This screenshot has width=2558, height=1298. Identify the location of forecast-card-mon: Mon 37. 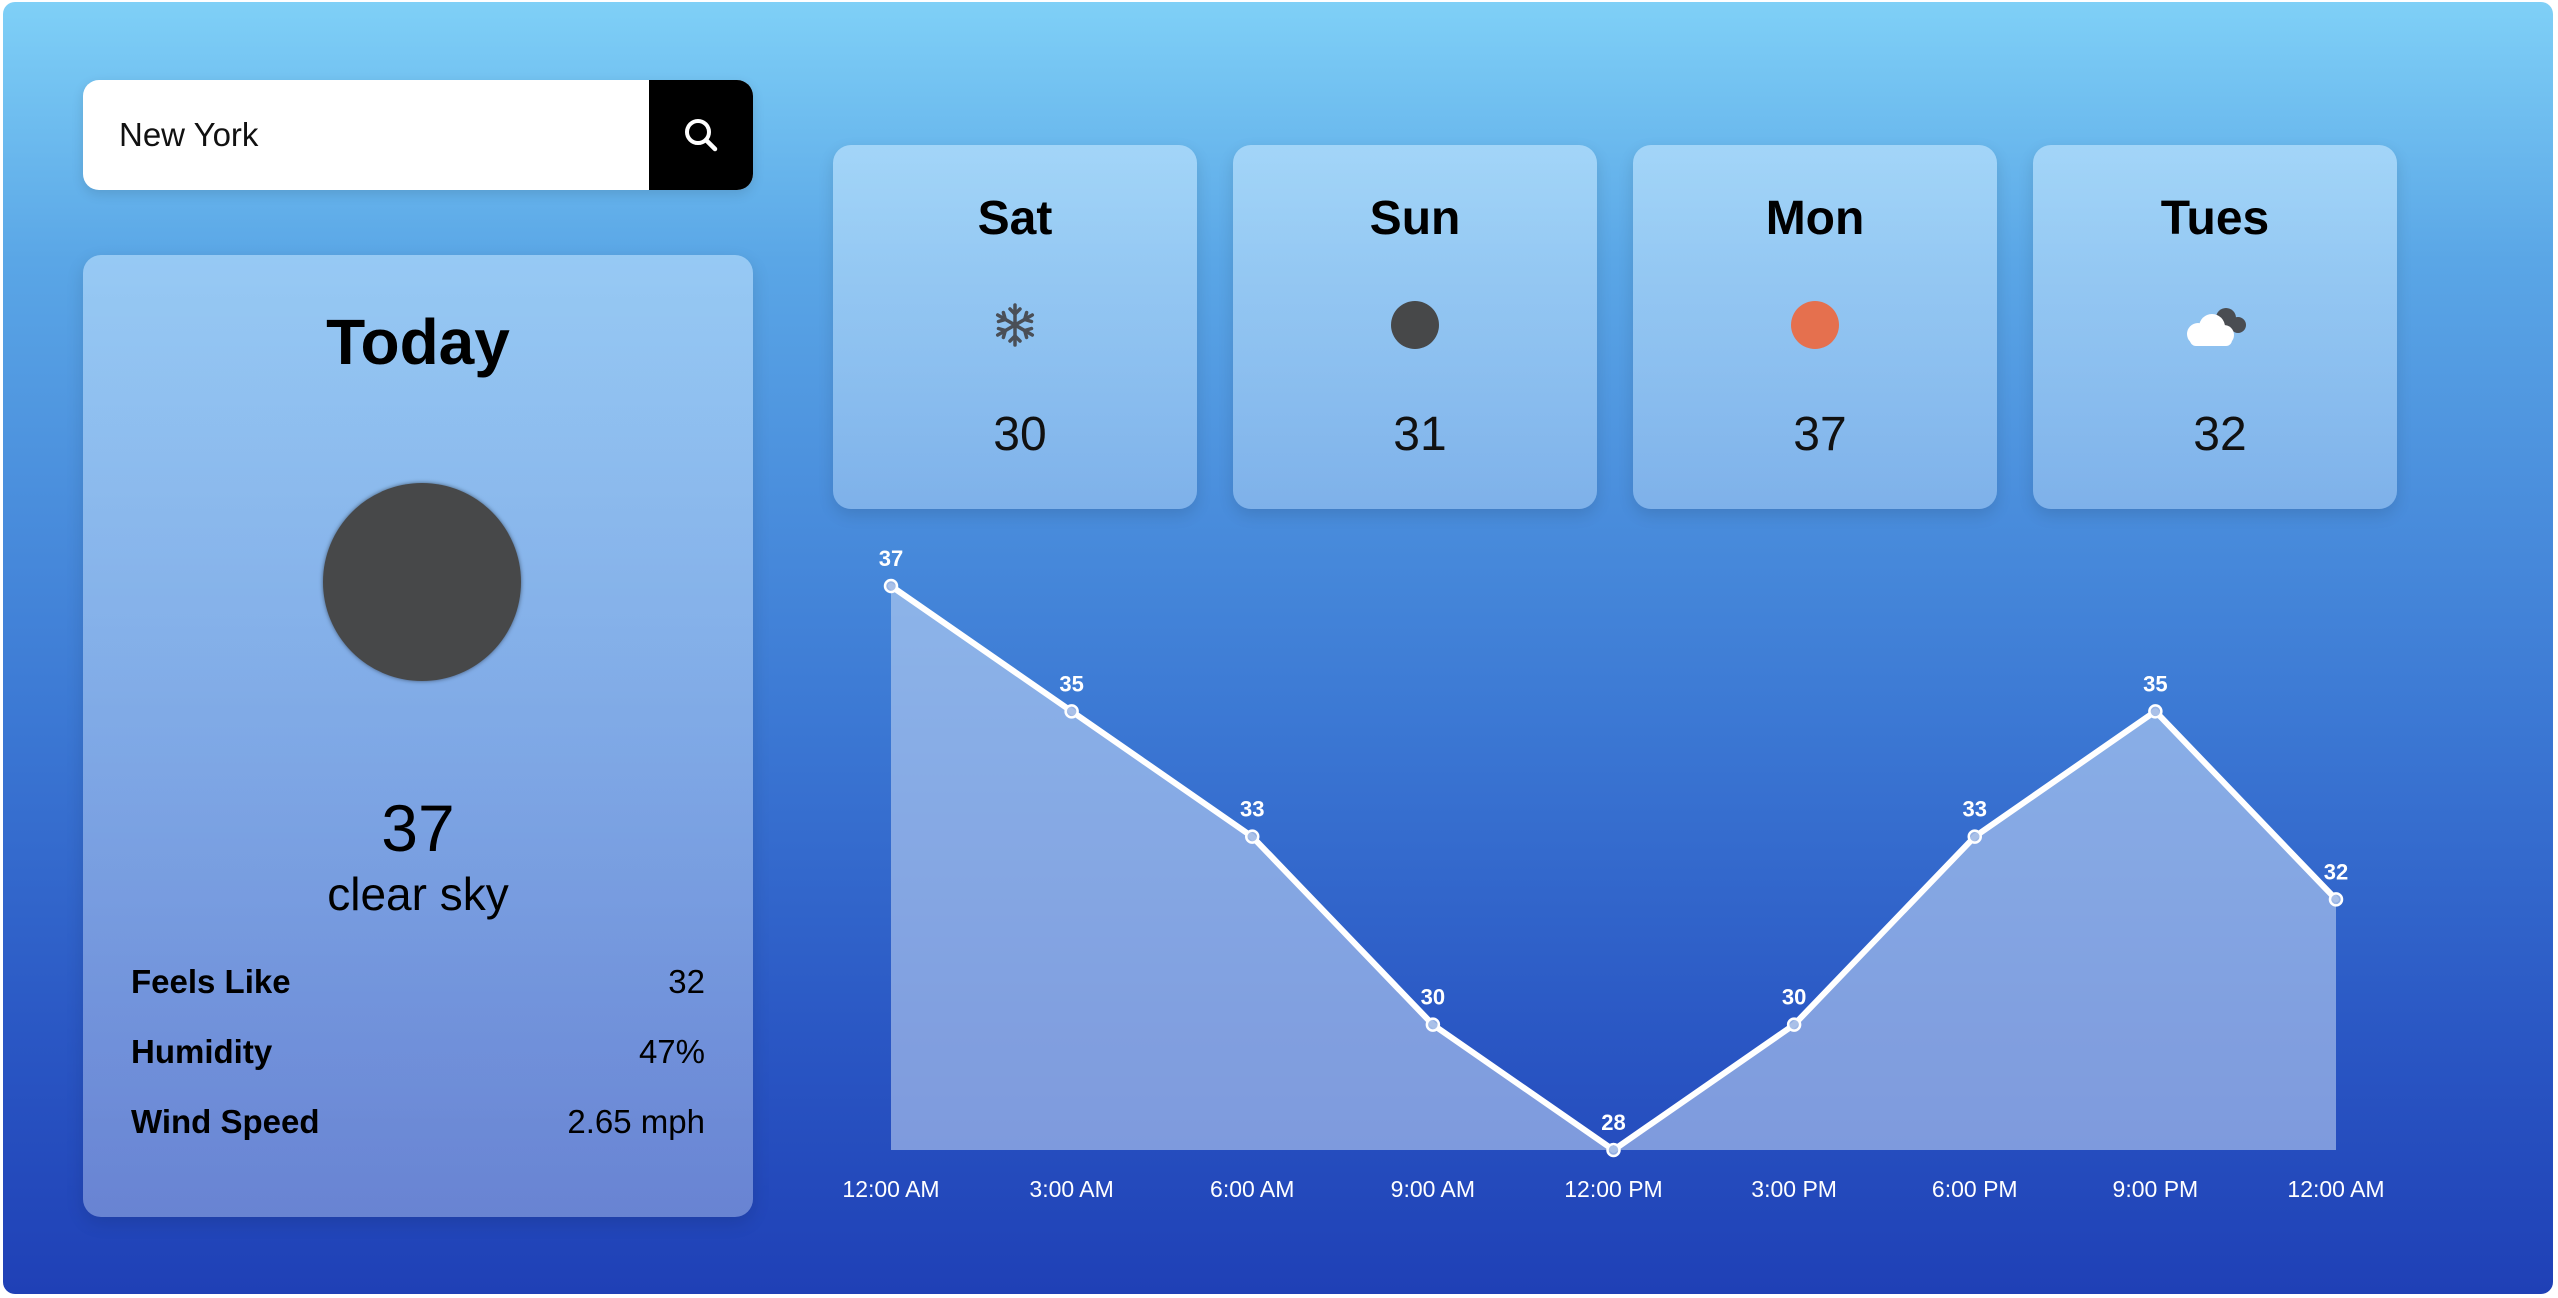
(1815, 327).